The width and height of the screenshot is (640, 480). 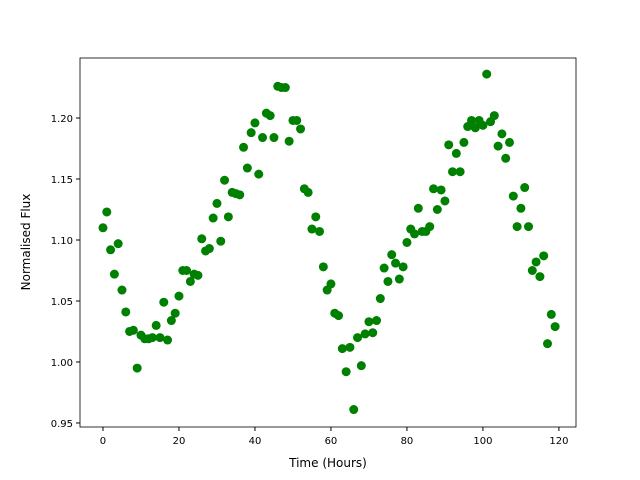 What do you see at coordinates (62, 119) in the screenshot?
I see `y-tick-label: 1.20` at bounding box center [62, 119].